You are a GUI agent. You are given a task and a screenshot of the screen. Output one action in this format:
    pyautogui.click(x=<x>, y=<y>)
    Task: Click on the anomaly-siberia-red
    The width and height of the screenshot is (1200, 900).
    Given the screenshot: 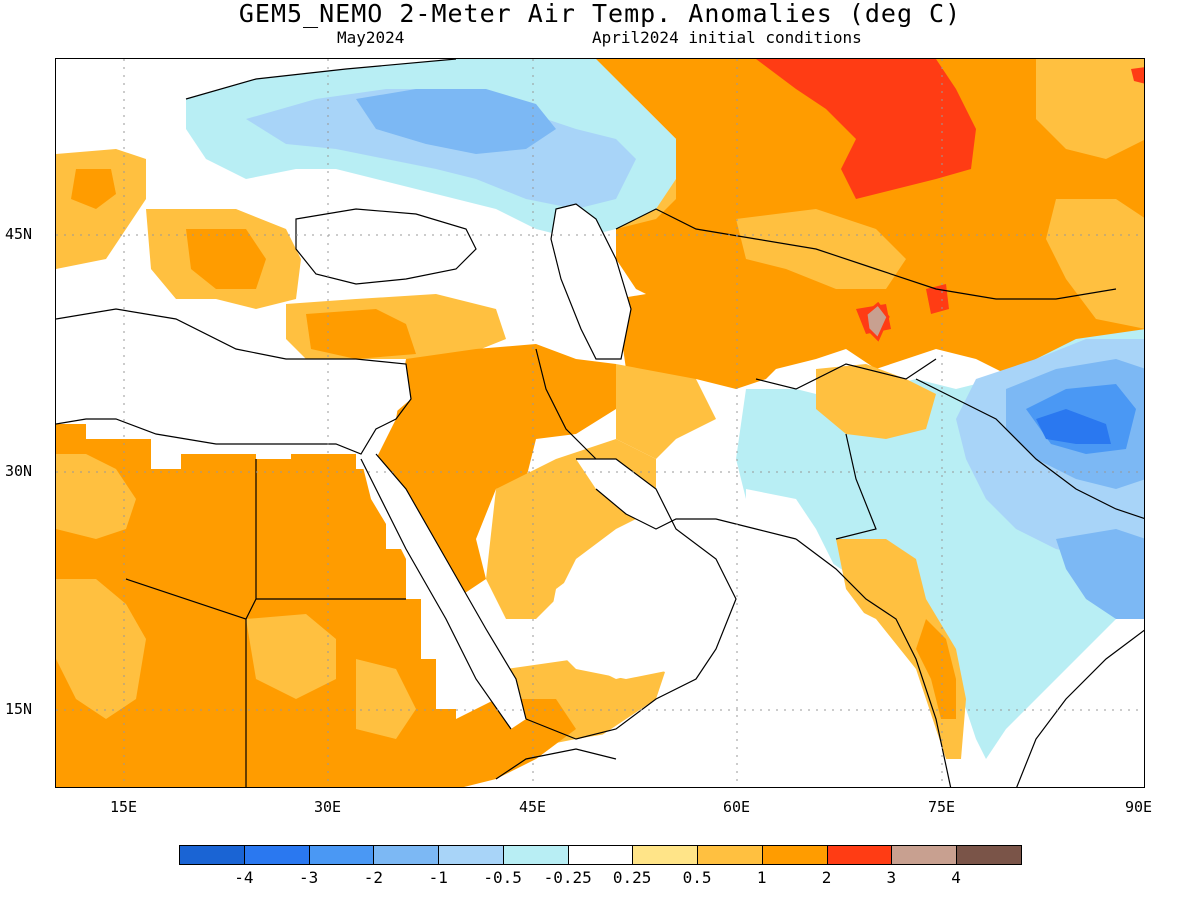 What is the action you would take?
    pyautogui.click(x=866, y=129)
    